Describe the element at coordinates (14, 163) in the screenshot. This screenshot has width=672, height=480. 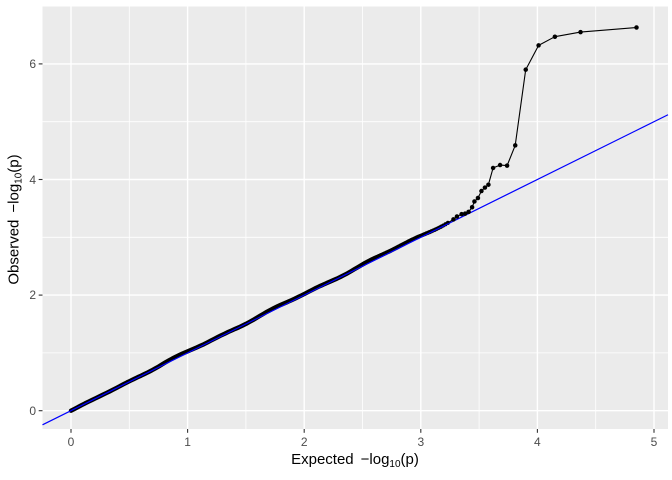
I see `y-axis-title-suffix: (p)` at that location.